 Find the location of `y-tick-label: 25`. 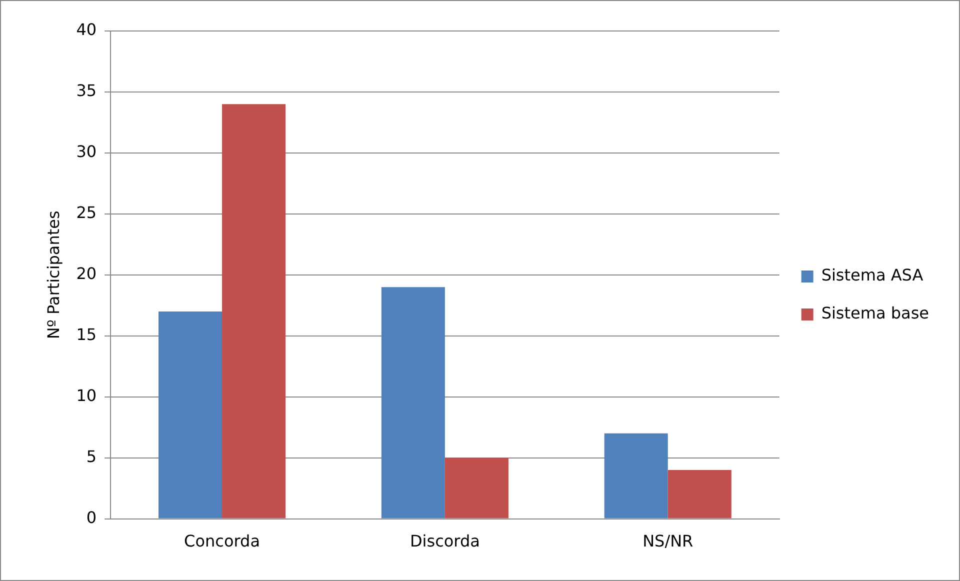

y-tick-label: 25 is located at coordinates (86, 212).